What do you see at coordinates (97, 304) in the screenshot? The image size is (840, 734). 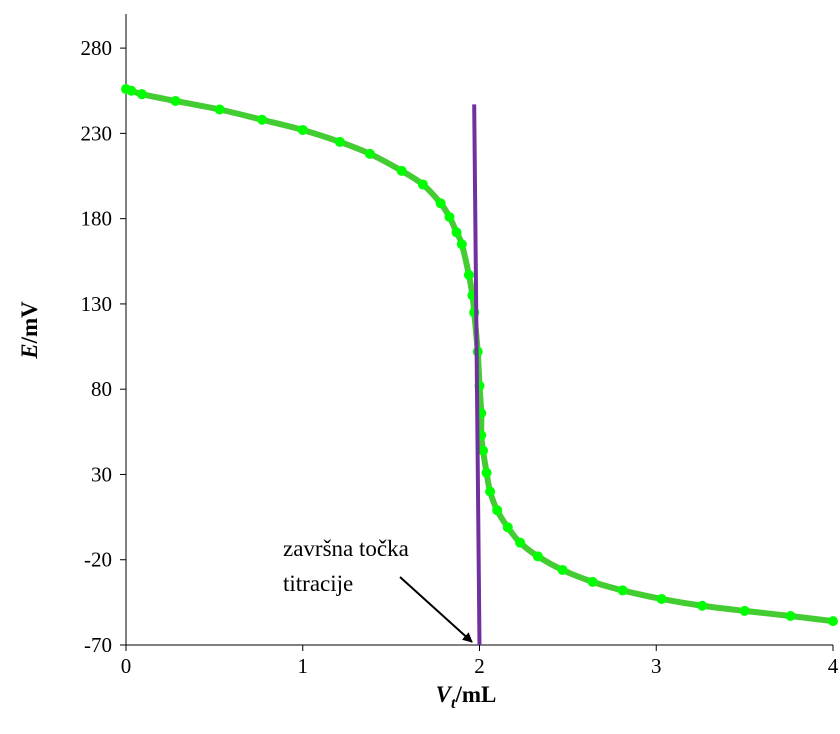 I see `y-tick-label: 130` at bounding box center [97, 304].